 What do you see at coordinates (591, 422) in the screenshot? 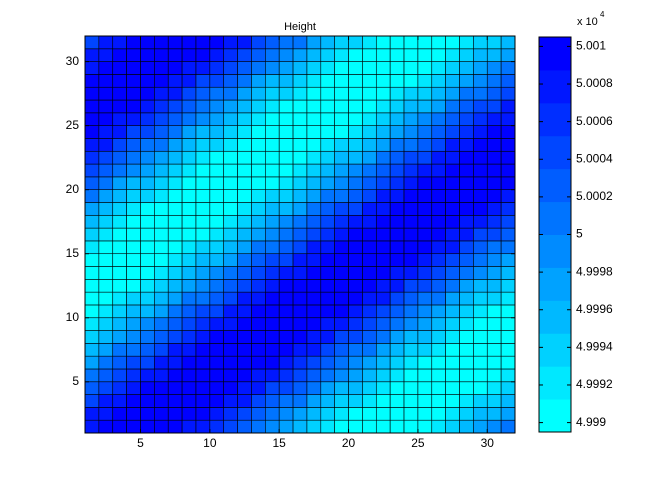
I see `colorbar-tick-label: 4.999` at bounding box center [591, 422].